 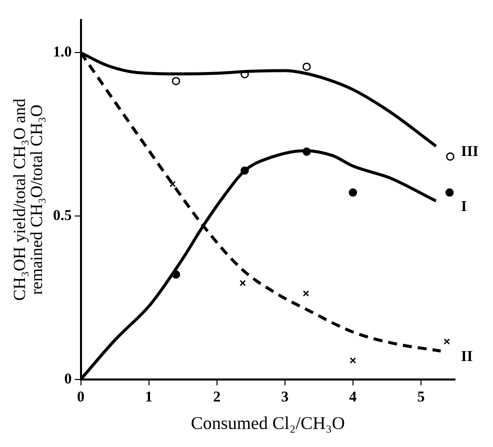 I want to click on series-label: II, so click(x=467, y=356).